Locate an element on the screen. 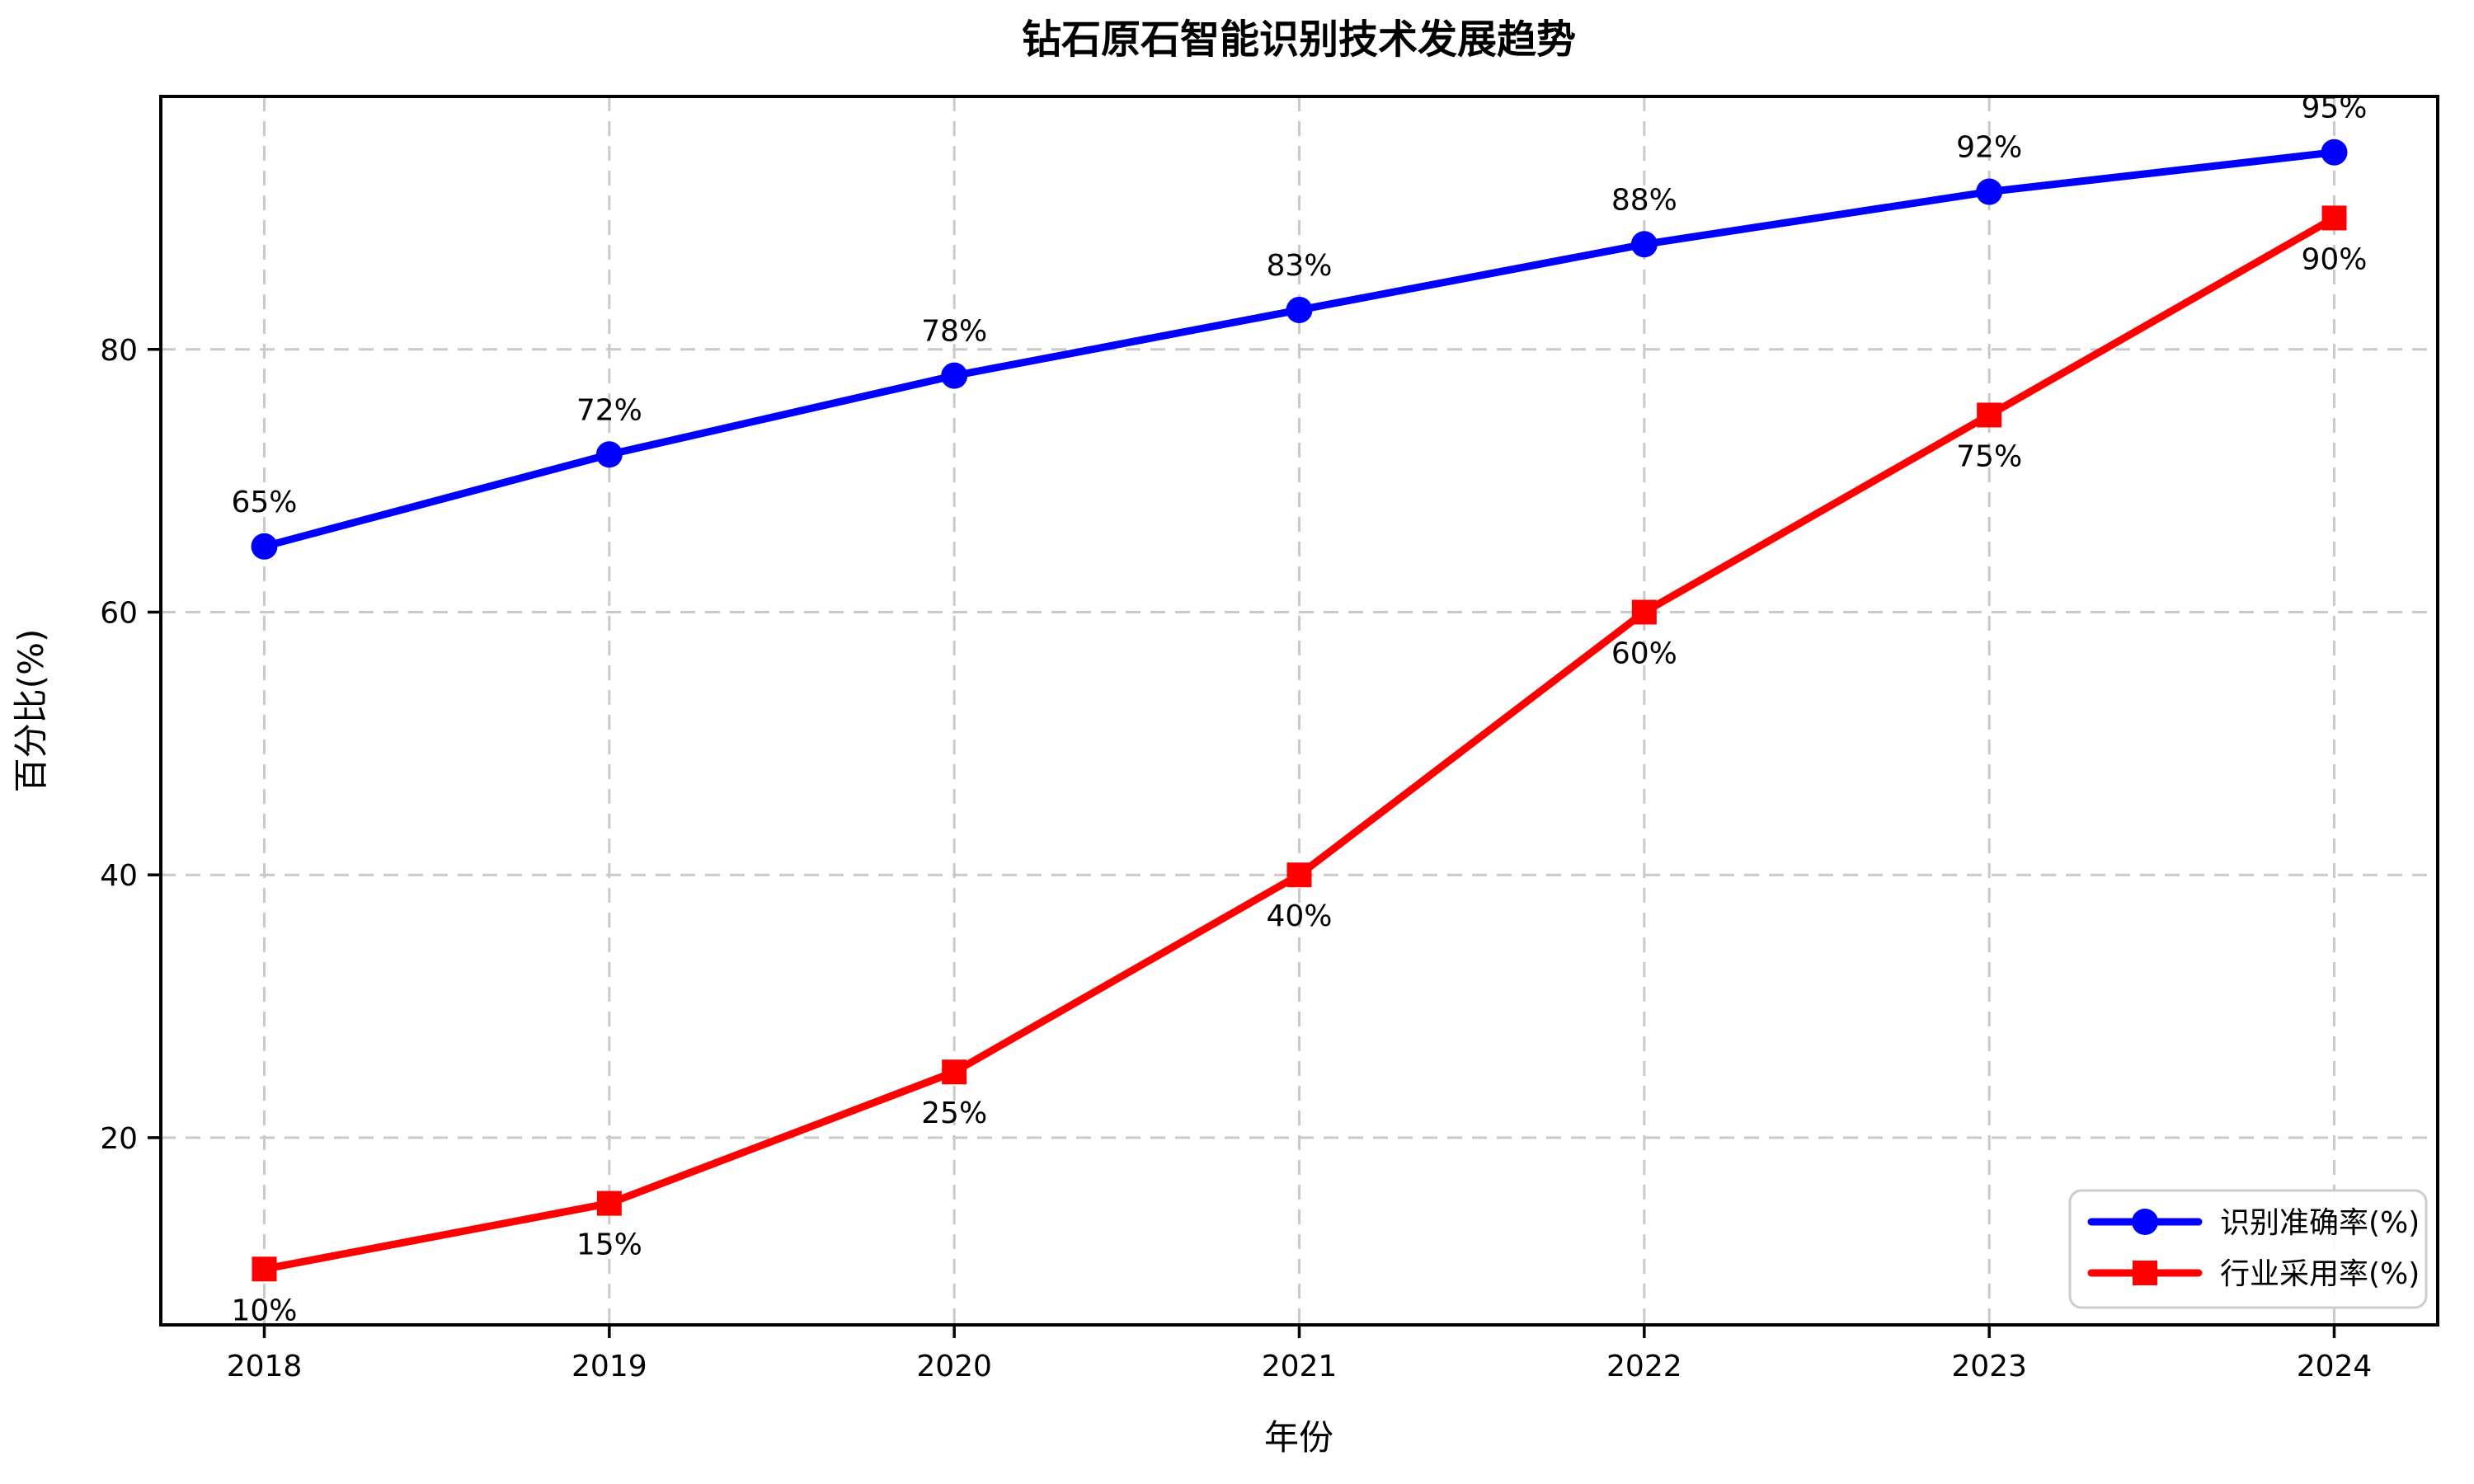 Image resolution: width=2474 pixels, height=1484 pixels. point-label: 65% is located at coordinates (264, 502).